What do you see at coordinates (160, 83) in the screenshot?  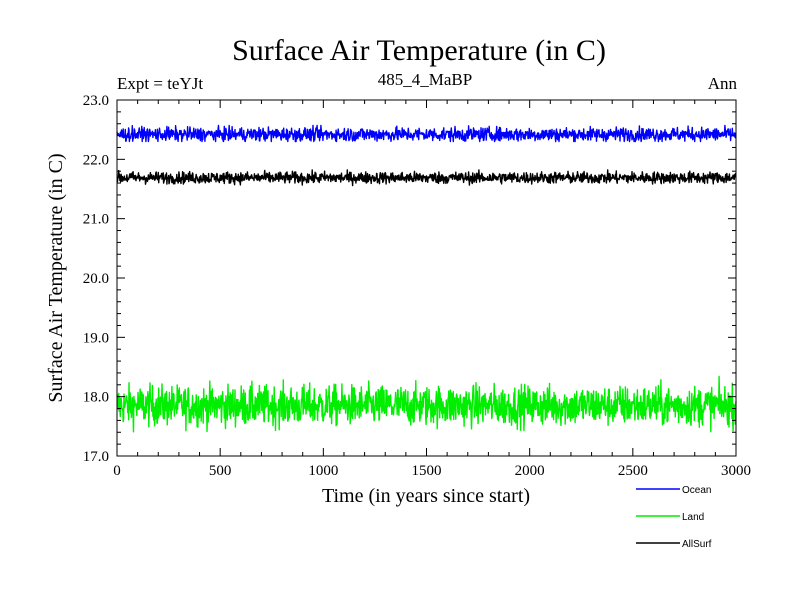 I see `experiment-label: Expt = teYJt` at bounding box center [160, 83].